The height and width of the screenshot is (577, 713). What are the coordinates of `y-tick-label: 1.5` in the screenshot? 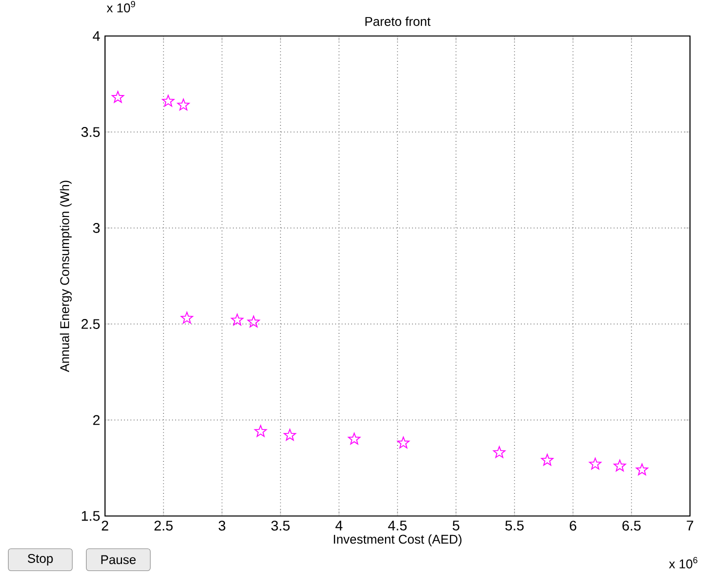 It's located at (91, 516).